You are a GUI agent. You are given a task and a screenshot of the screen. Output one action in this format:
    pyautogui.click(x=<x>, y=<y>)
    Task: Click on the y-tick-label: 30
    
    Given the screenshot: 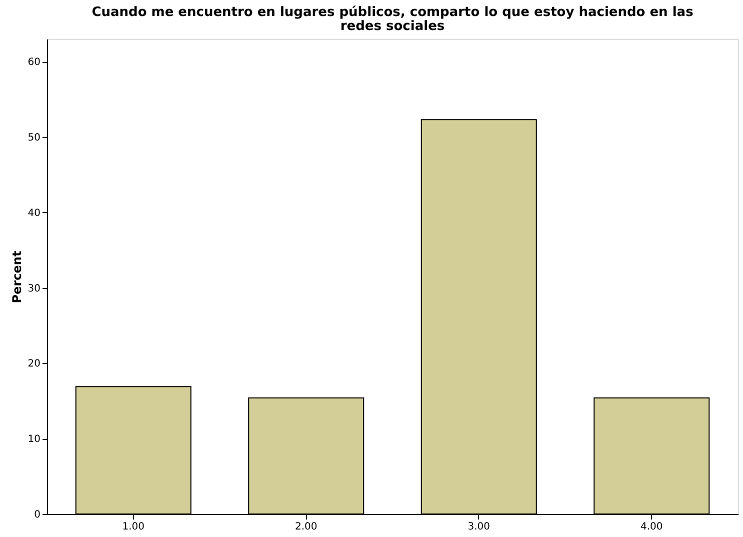 What is the action you would take?
    pyautogui.click(x=34, y=288)
    